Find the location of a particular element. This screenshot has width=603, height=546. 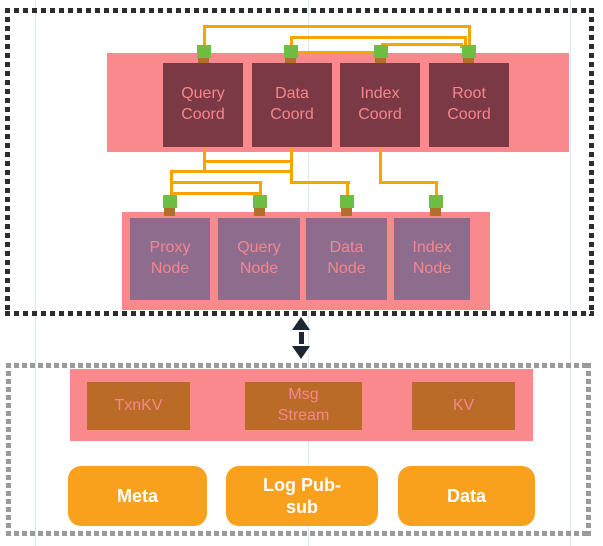

msg-stream-box: Msg Stream is located at coordinates (303, 406).